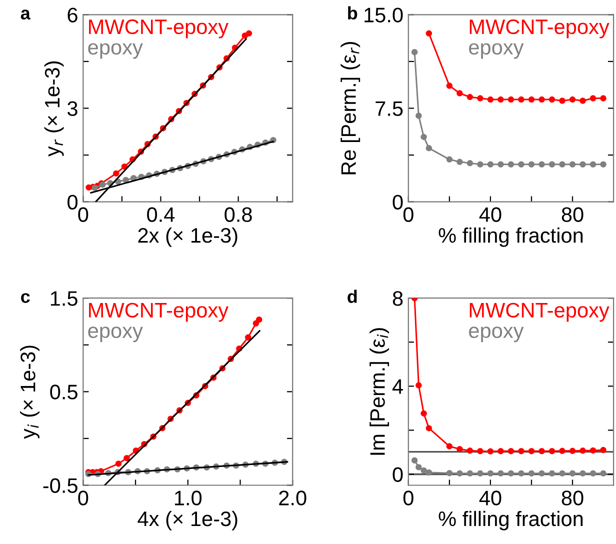 The image size is (616, 544). I want to click on y-tick-label: 8, so click(397, 298).